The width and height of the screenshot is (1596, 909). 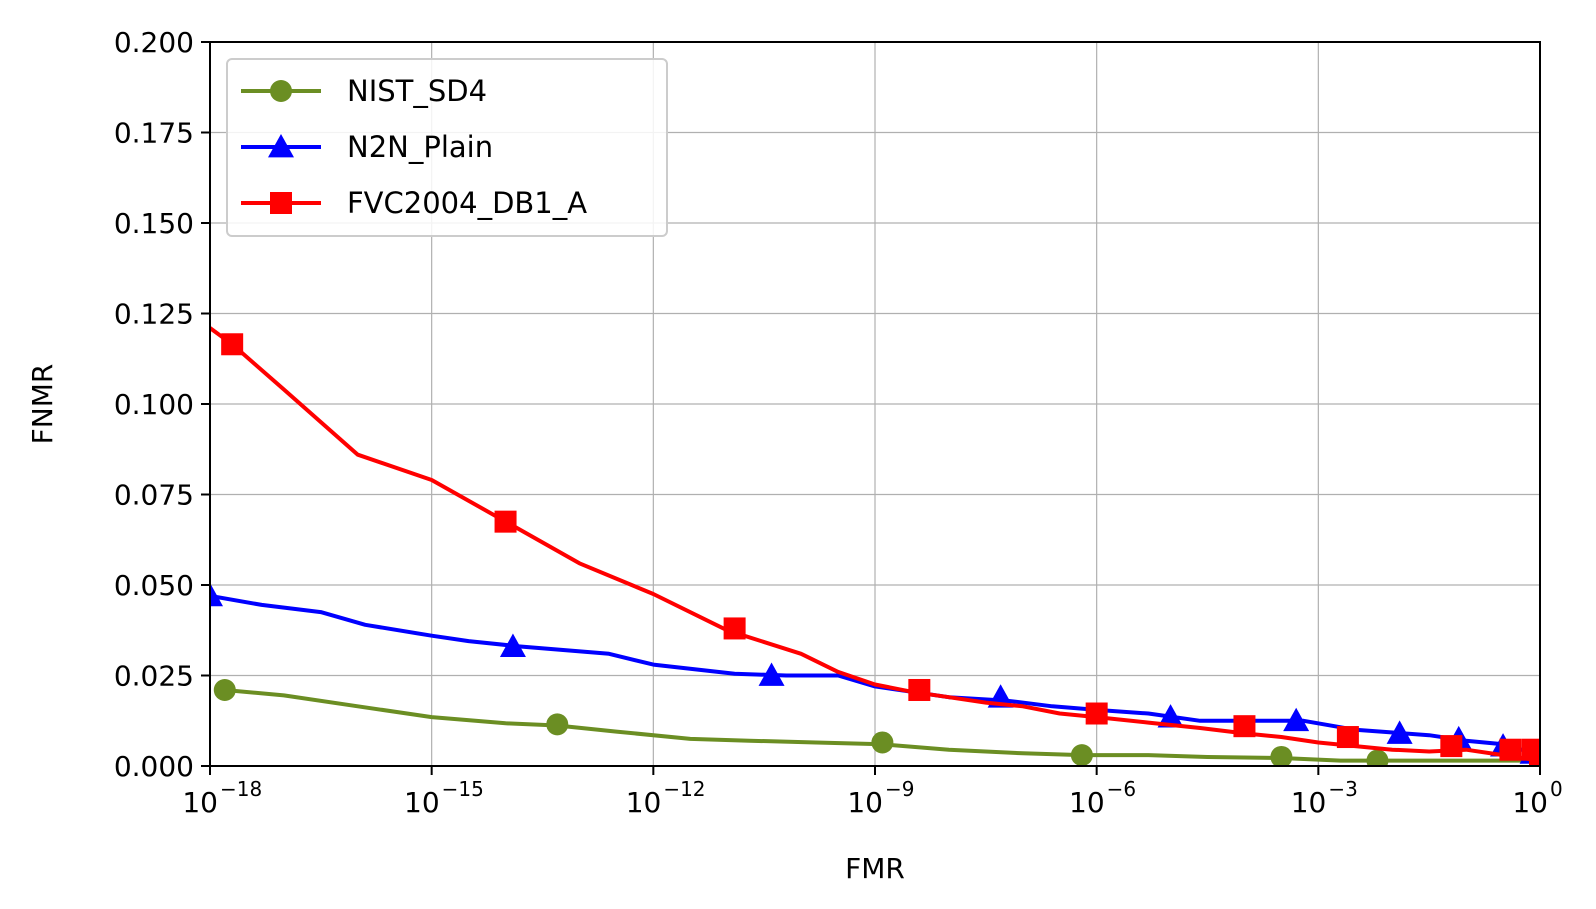 I want to click on x-tick-label-exponent: −9, so click(x=899, y=789).